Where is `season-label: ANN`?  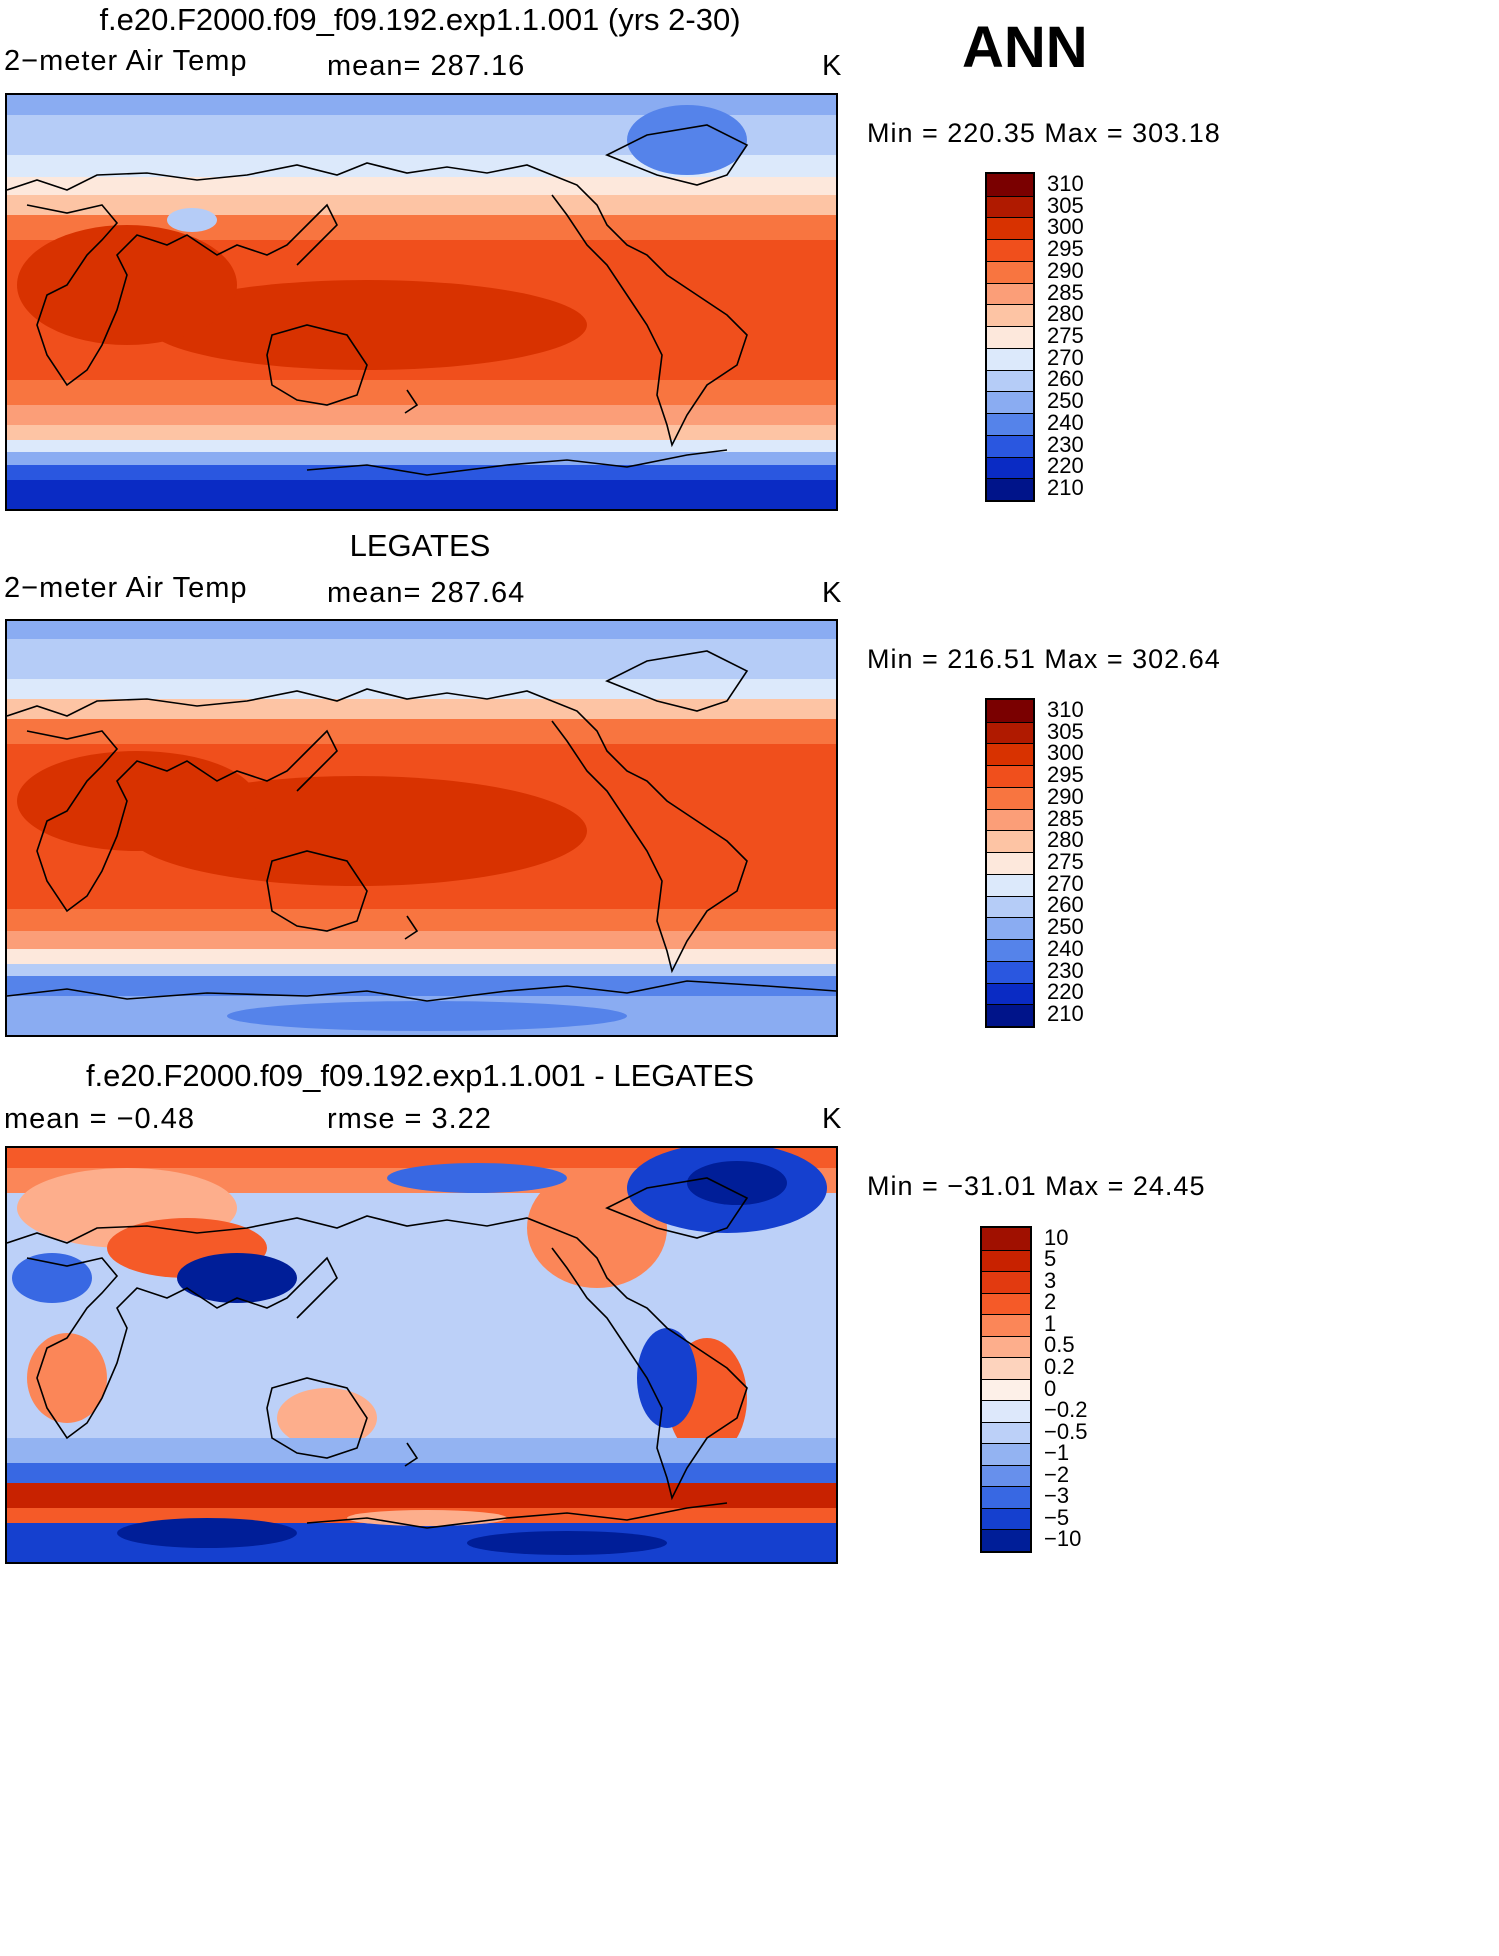 season-label: ANN is located at coordinates (1025, 47).